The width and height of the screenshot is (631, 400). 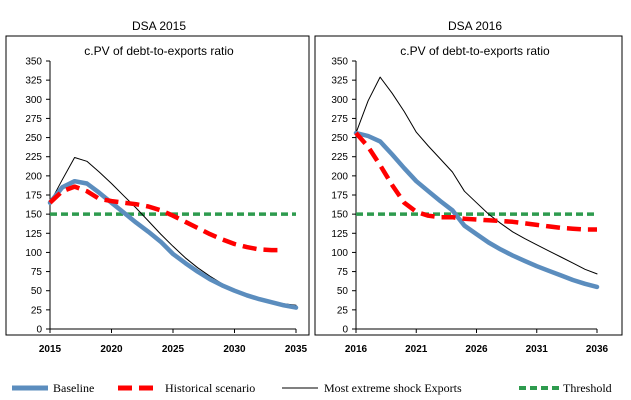 I want to click on chart-header: DSA 2015, so click(x=159, y=26).